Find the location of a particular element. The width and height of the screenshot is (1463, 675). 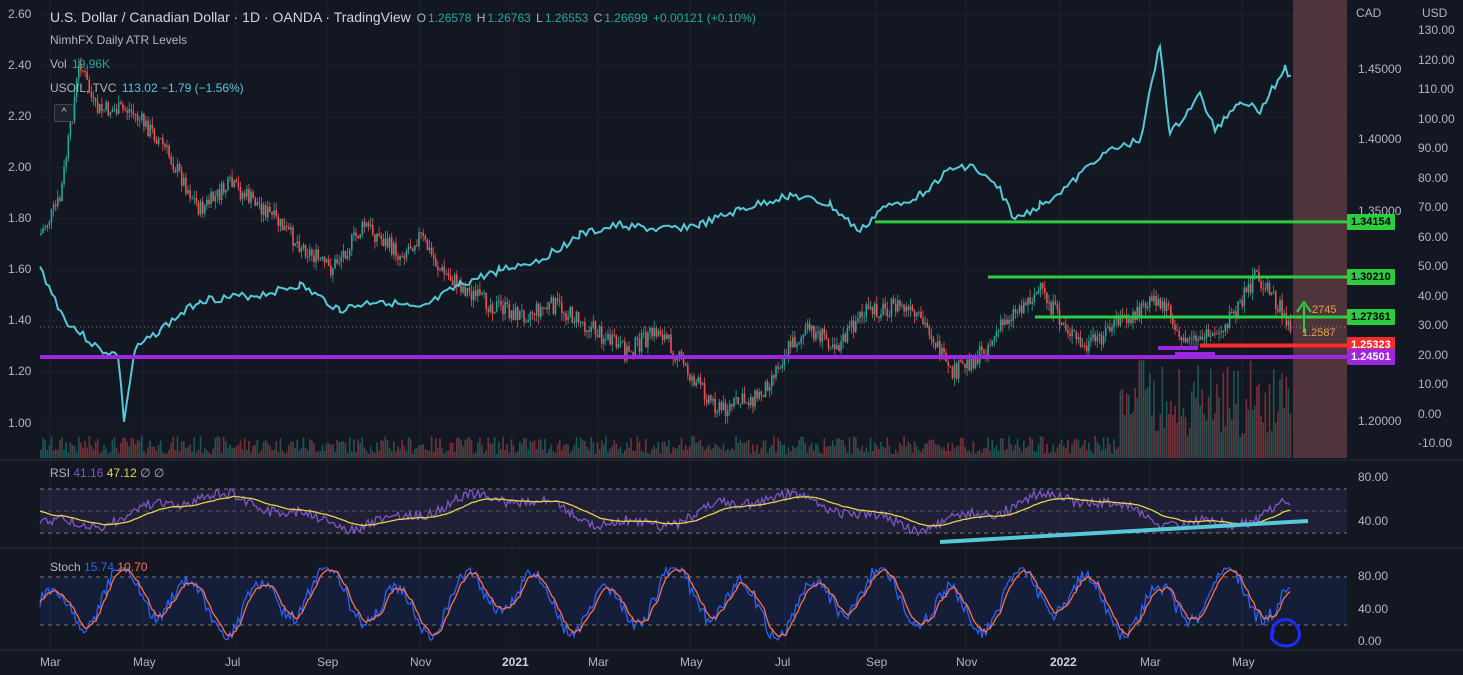

rsi-legend: RSI 41.16 47.12 ∅ ∅ is located at coordinates (107, 473).